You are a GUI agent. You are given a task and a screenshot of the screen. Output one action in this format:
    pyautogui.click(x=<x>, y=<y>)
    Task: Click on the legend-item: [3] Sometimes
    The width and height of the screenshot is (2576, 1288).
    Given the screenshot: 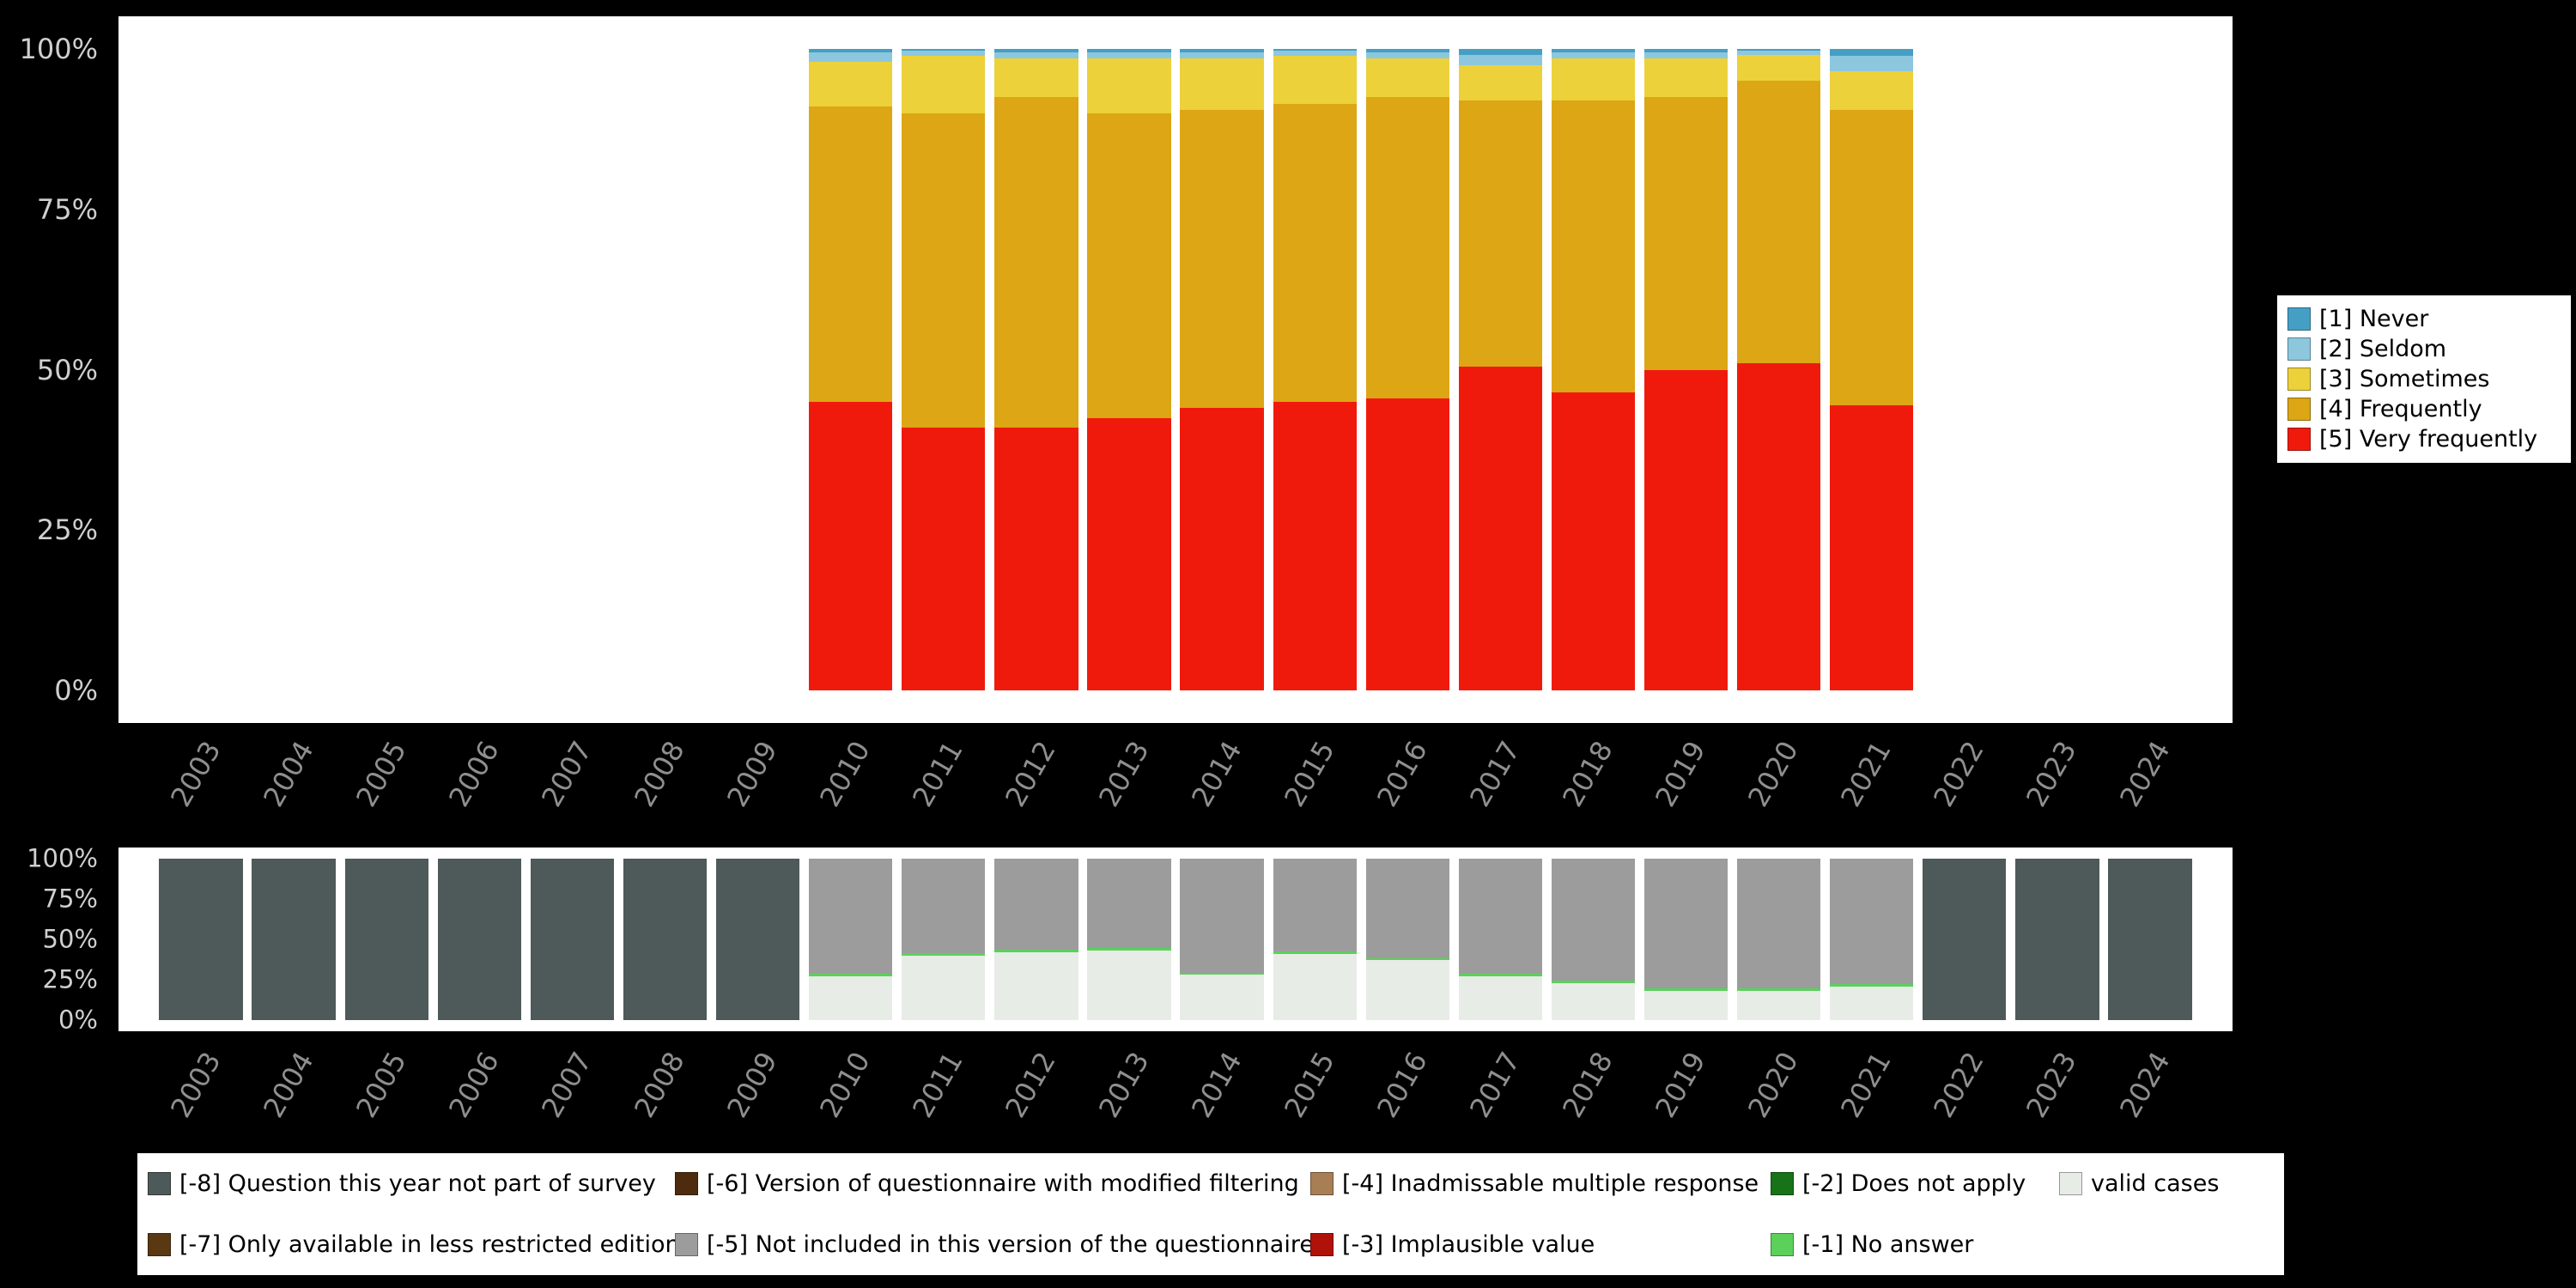 What is the action you would take?
    pyautogui.click(x=2424, y=379)
    